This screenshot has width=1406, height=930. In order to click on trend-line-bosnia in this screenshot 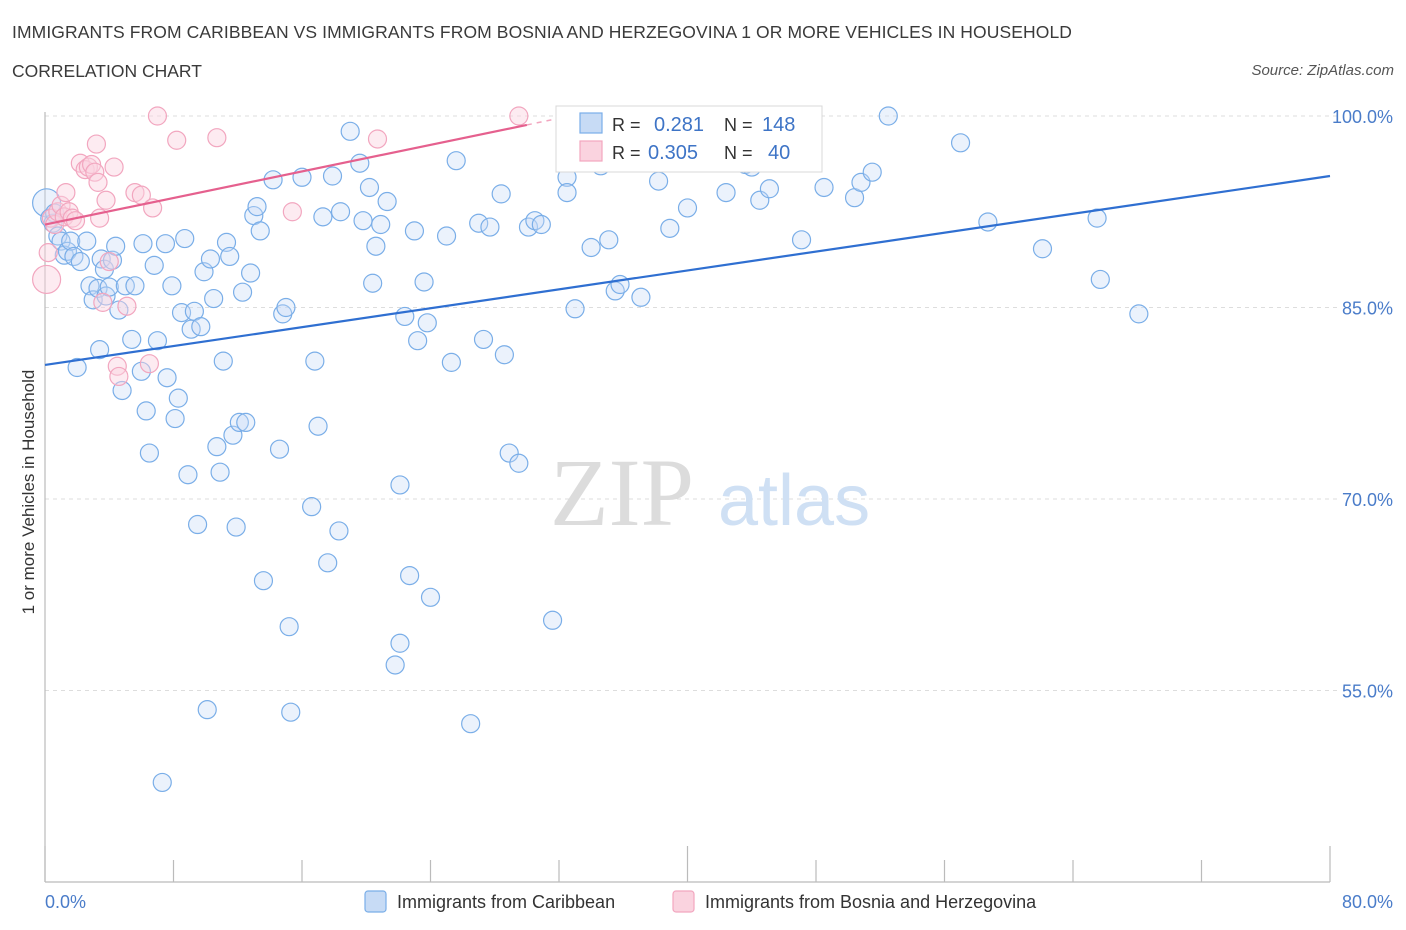, I will do `click(286, 174)`.